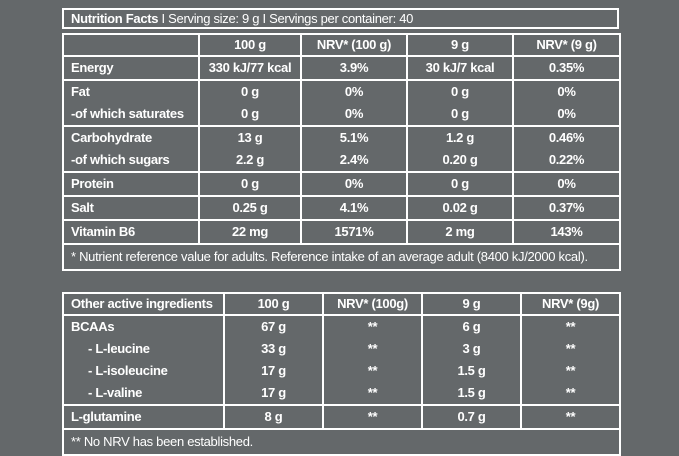 The height and width of the screenshot is (456, 679). What do you see at coordinates (143, 326) in the screenshot?
I see `ingredient-label: BCAAs` at bounding box center [143, 326].